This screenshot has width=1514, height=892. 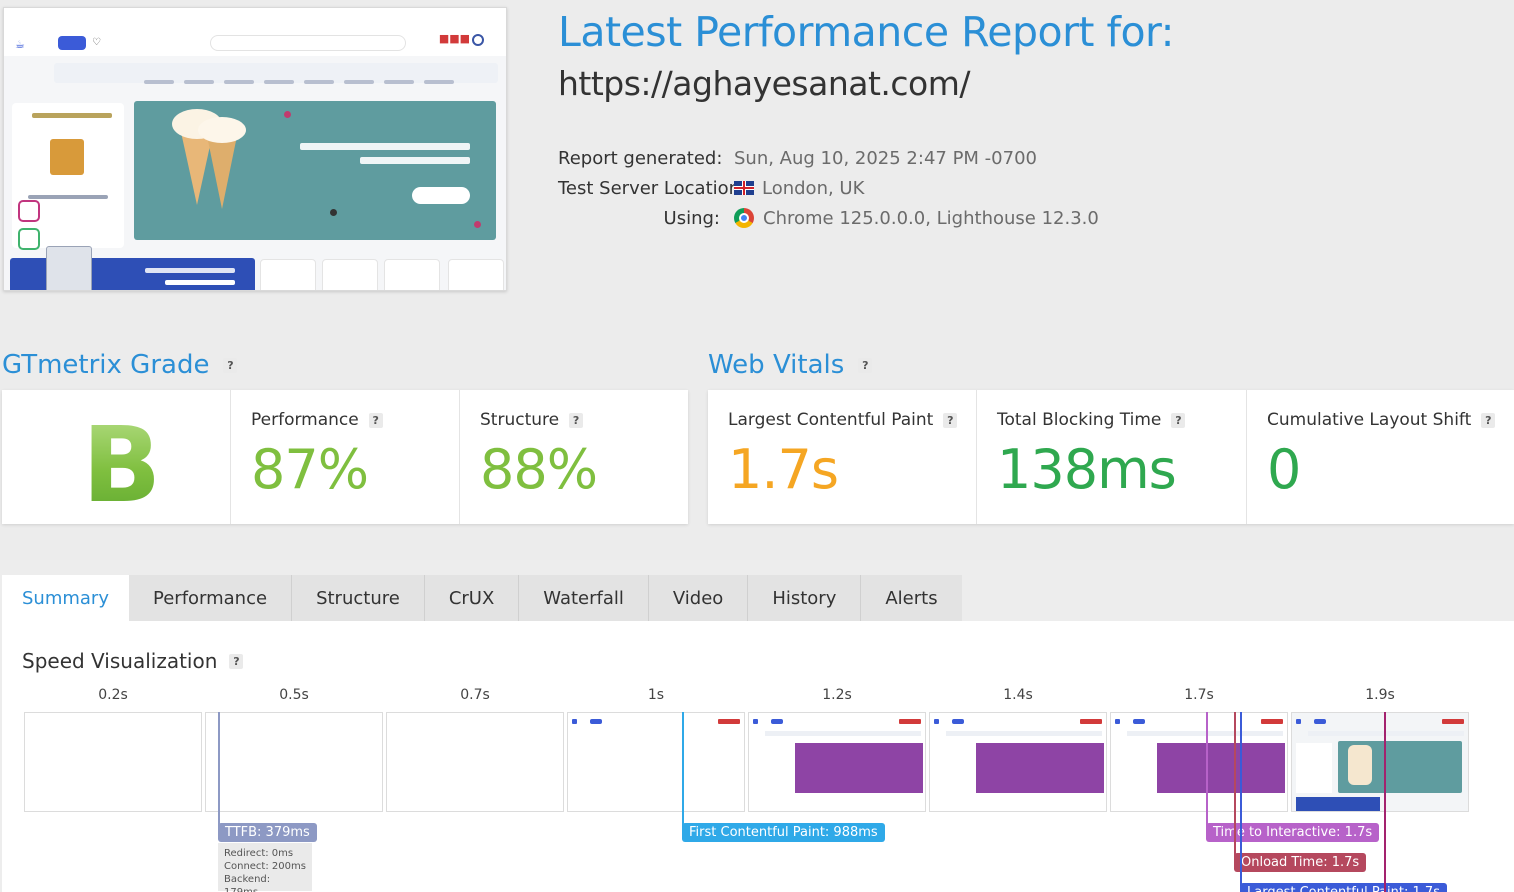 What do you see at coordinates (584, 598) in the screenshot?
I see `tab-waterfall: Waterfall` at bounding box center [584, 598].